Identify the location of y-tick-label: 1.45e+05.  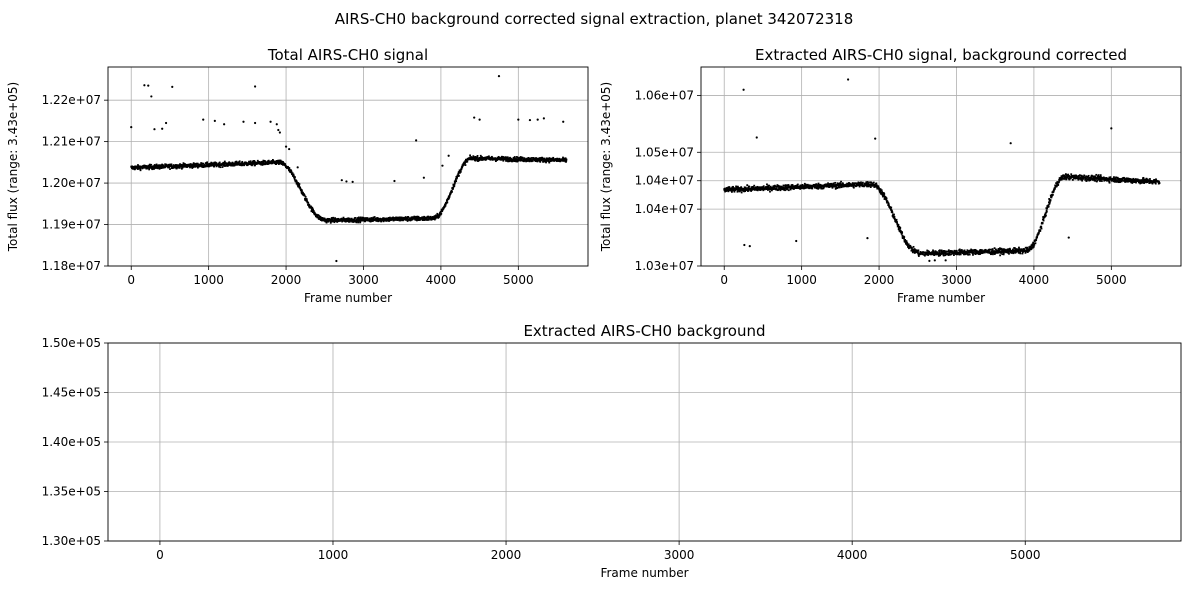
(71, 393).